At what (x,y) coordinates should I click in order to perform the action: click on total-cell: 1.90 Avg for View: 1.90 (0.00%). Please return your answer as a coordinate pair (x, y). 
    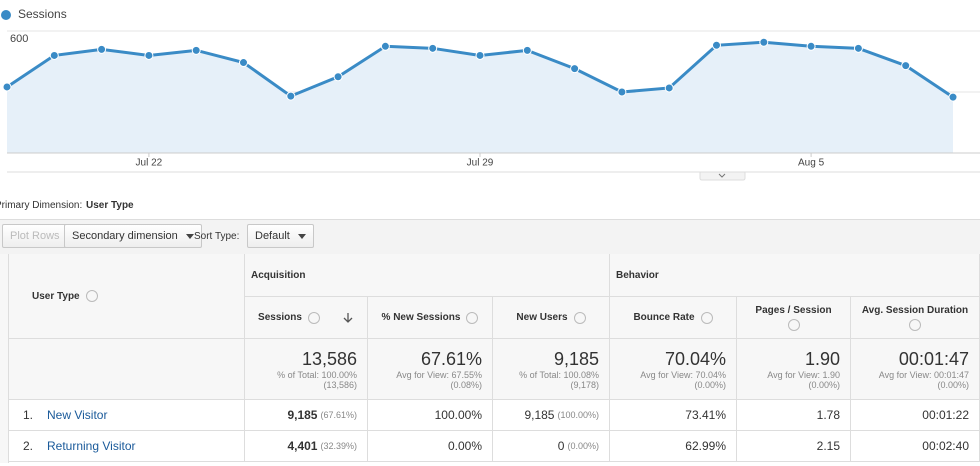
    Looking at the image, I should click on (794, 369).